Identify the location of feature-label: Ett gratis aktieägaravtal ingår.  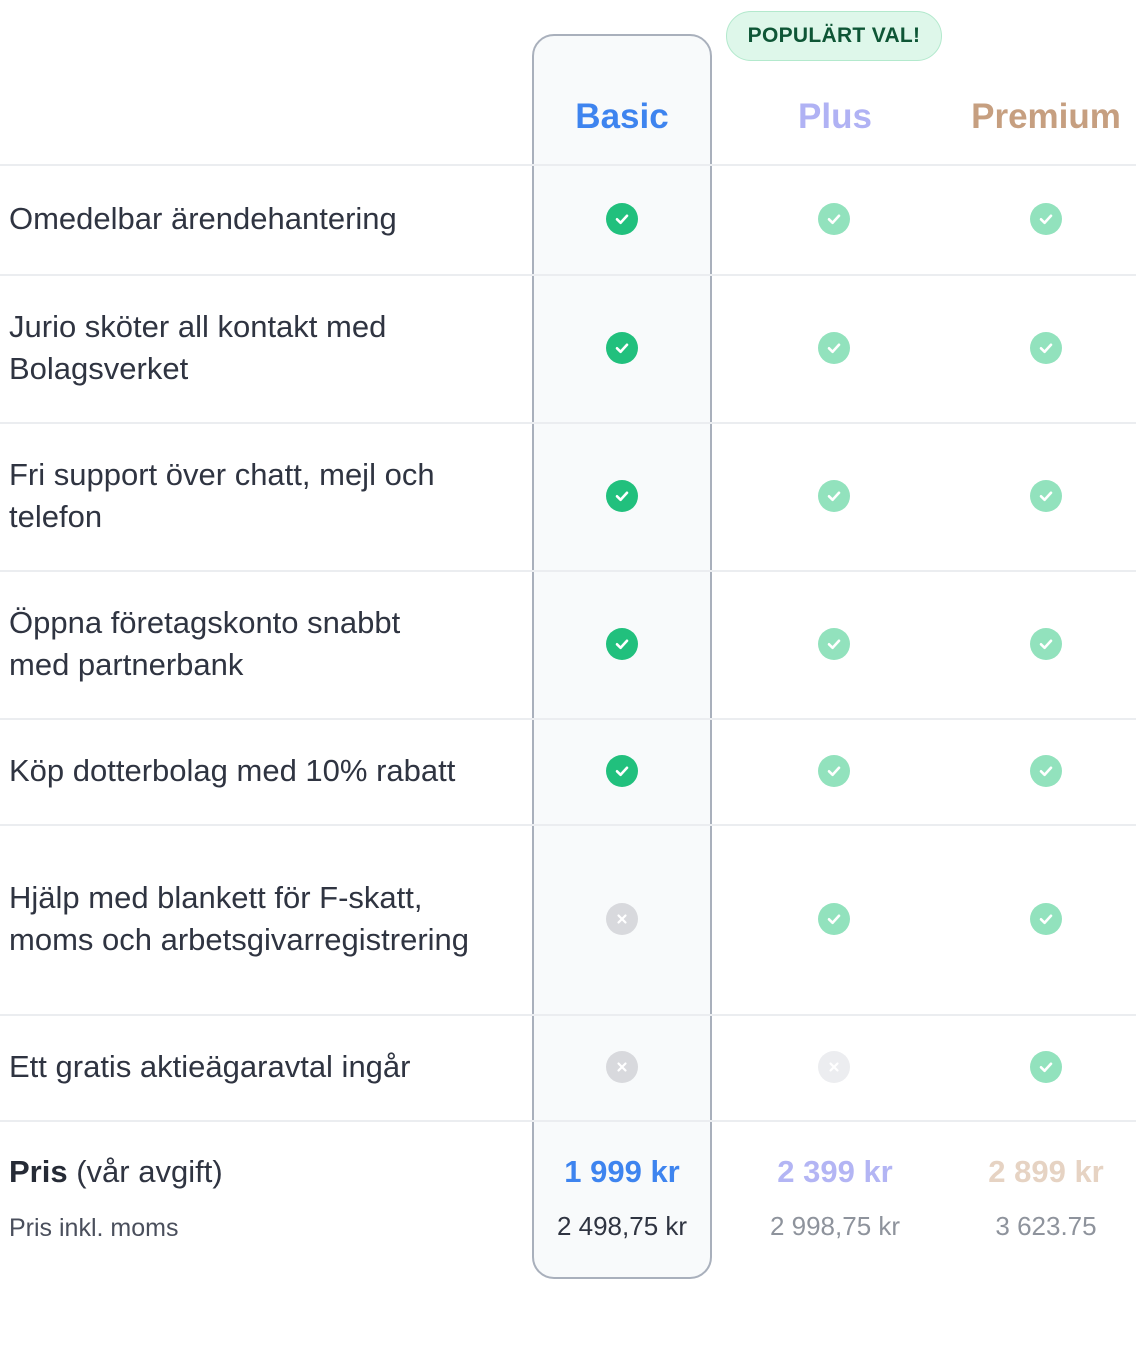
(210, 1066).